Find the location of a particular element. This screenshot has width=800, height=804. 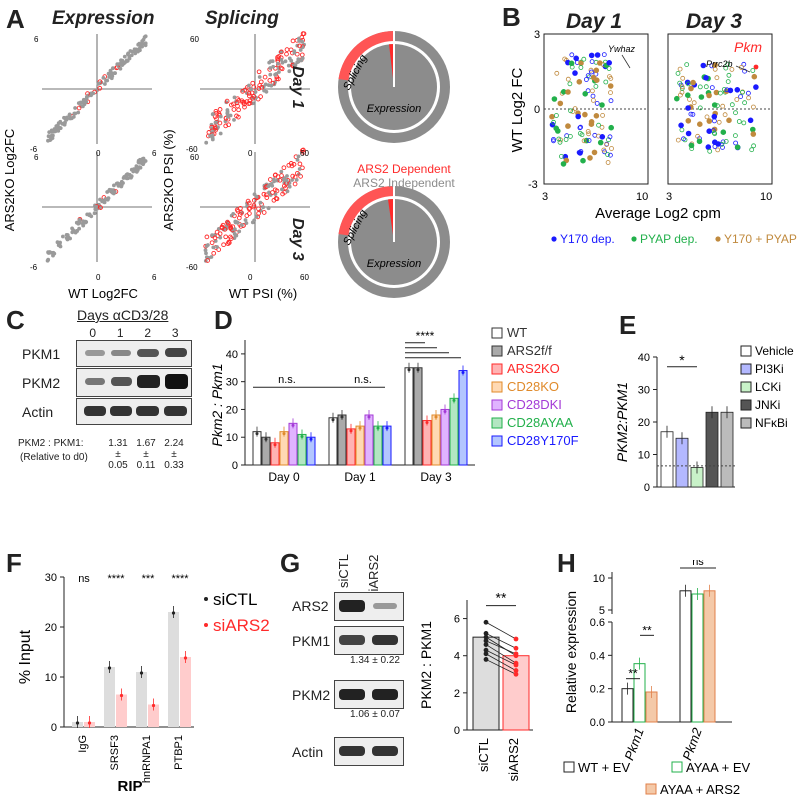

h-legend-swatch is located at coordinates (677, 767).